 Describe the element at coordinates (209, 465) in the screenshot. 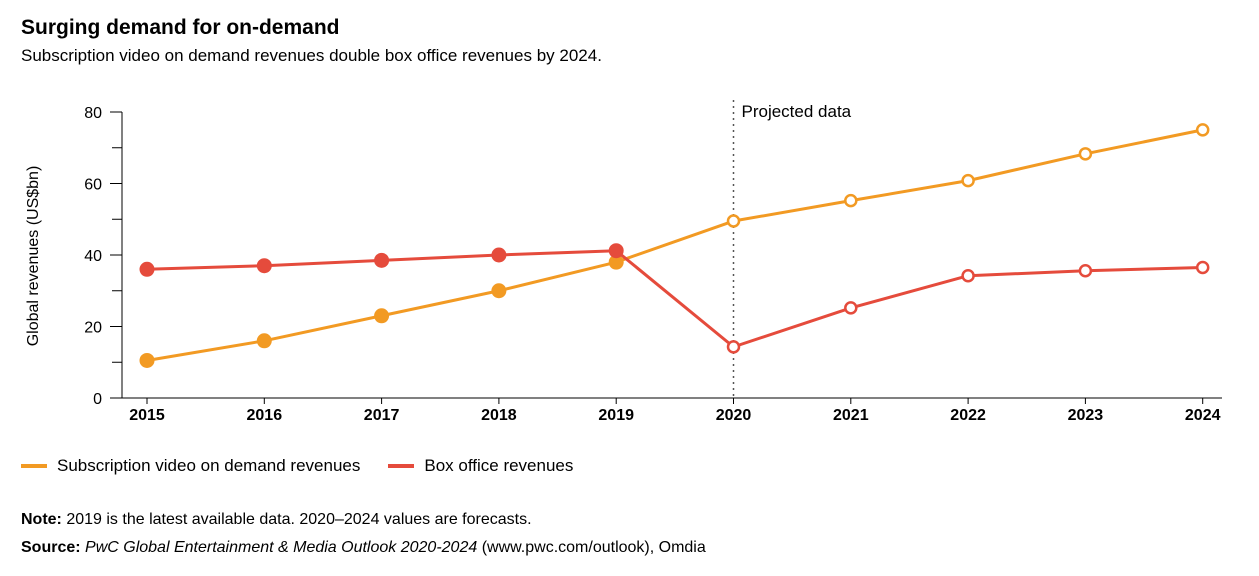

I see `legend-label-svod: Subscription video on demand revenues` at that location.